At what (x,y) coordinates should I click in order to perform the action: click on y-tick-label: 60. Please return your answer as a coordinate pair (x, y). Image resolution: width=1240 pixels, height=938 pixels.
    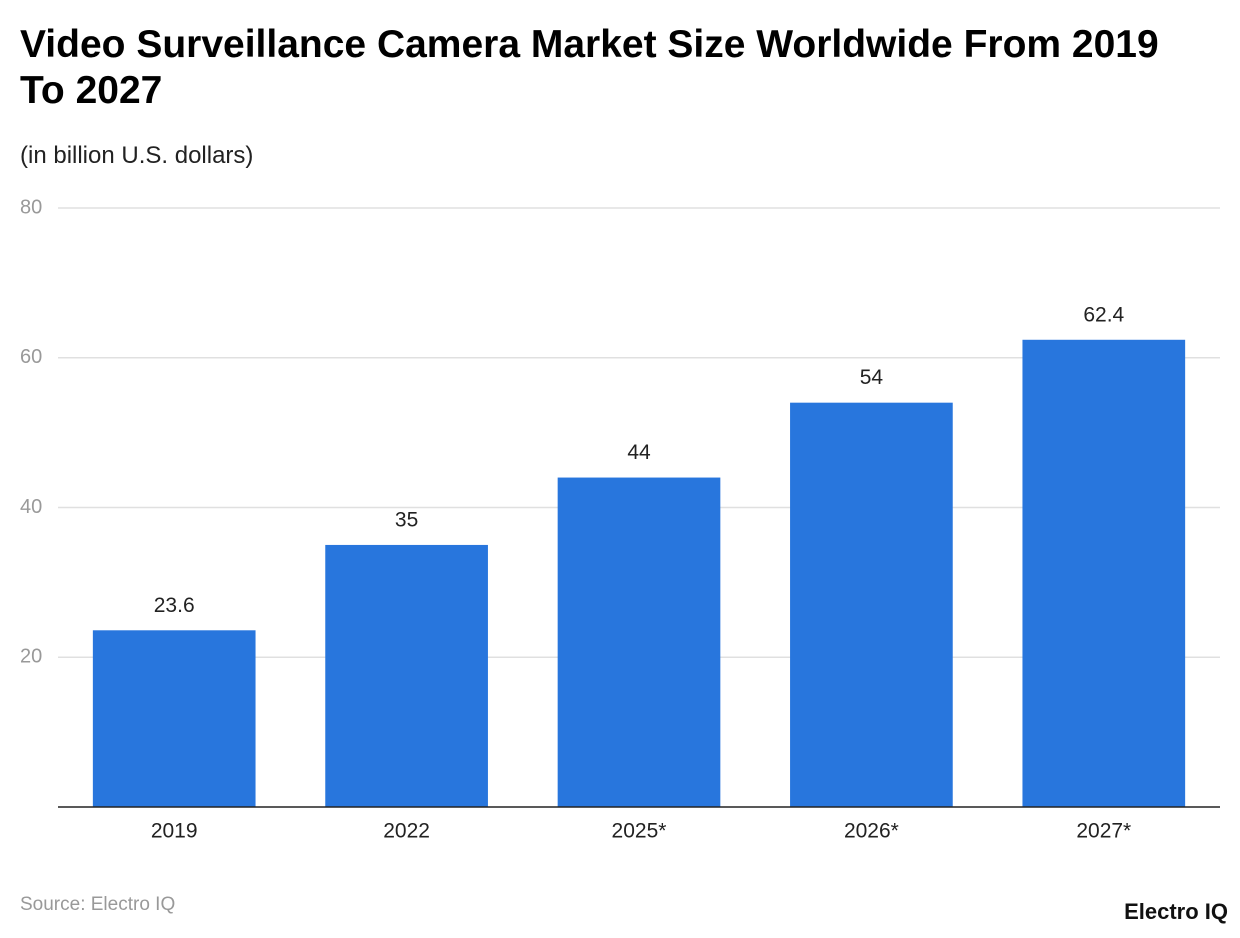
    Looking at the image, I should click on (31, 357).